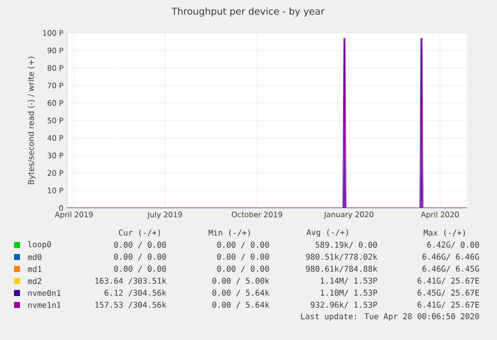 Image resolution: width=497 pixels, height=340 pixels. Describe the element at coordinates (248, 12) in the screenshot. I see `chart-title: Throughput per device - by year` at that location.